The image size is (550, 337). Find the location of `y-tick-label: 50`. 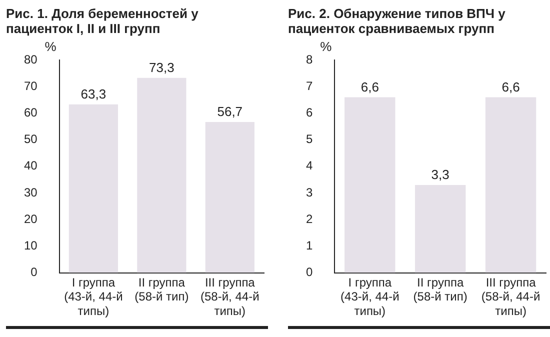

y-tick-label: 50 is located at coordinates (31, 139).